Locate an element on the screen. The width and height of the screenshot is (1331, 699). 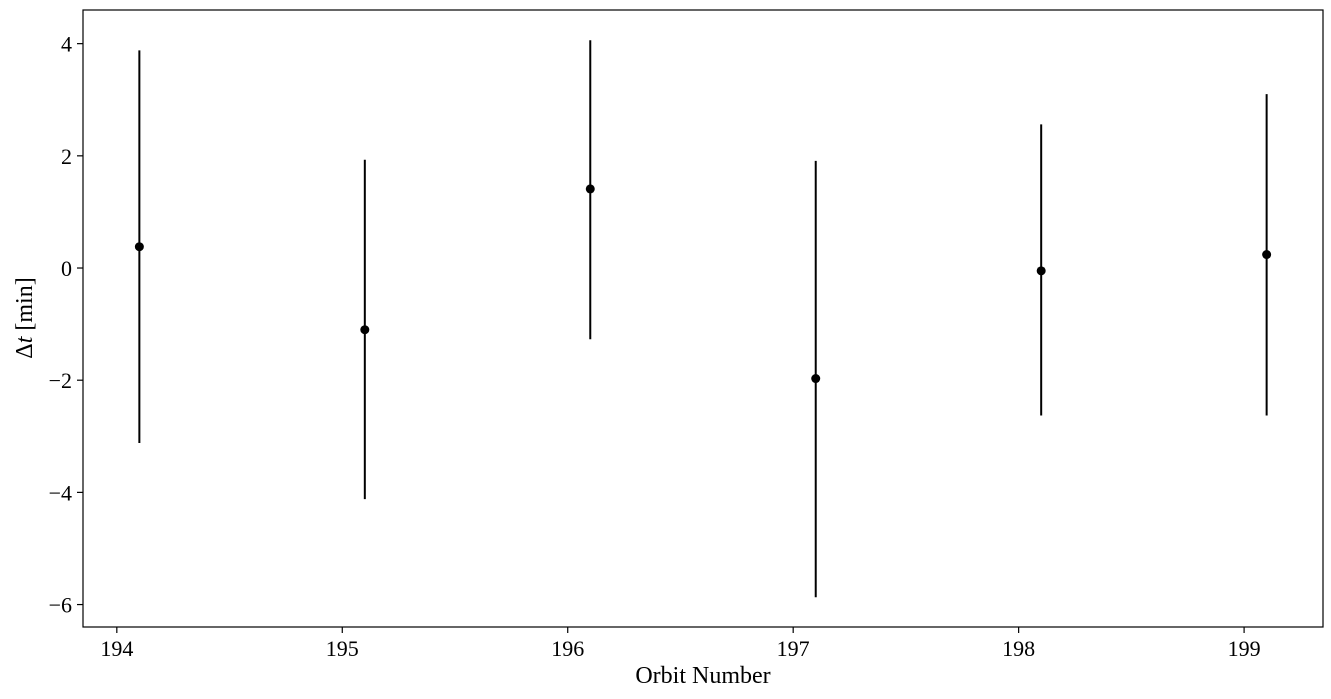
y-axis-label-variable: t is located at coordinates (25, 339).